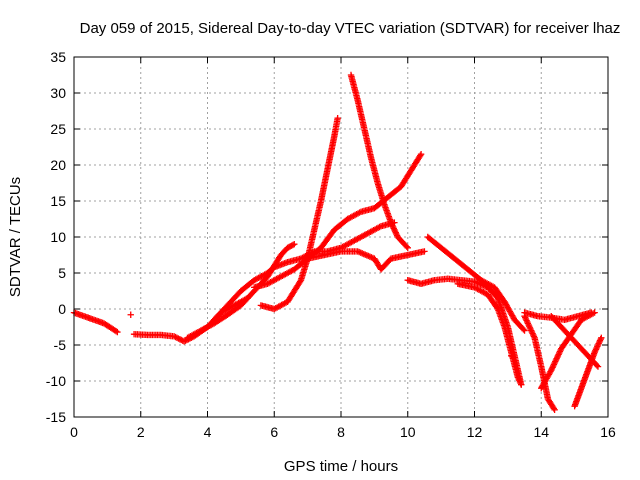  Describe the element at coordinates (58, 237) in the screenshot. I see `y-tick-label: 10` at that location.